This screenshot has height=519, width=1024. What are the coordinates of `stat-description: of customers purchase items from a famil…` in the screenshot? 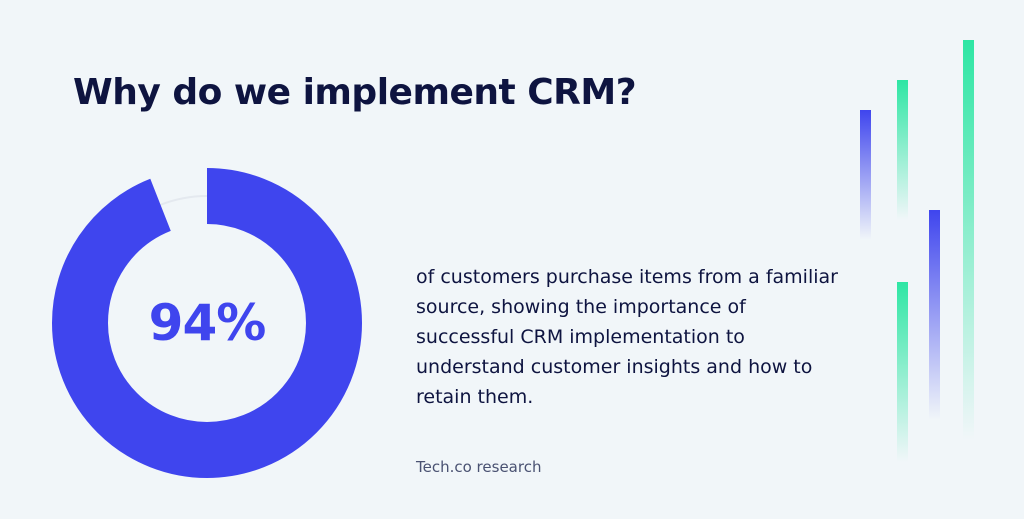 It's located at (627, 337).